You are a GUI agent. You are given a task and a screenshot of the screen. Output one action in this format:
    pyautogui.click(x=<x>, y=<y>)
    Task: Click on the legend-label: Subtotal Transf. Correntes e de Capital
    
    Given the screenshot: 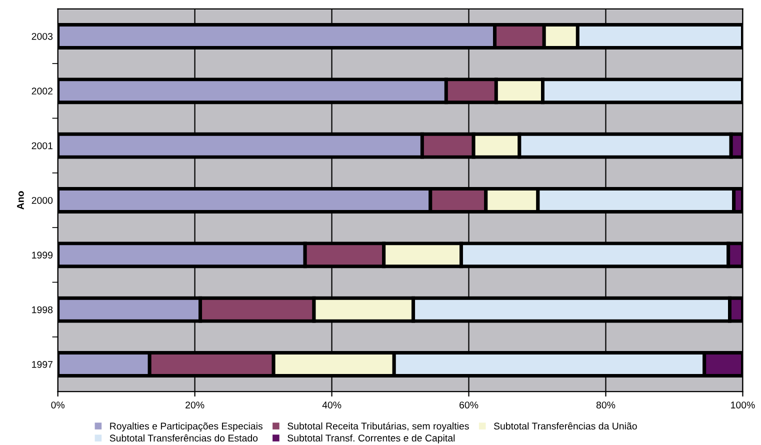 What is the action you would take?
    pyautogui.click(x=371, y=439)
    